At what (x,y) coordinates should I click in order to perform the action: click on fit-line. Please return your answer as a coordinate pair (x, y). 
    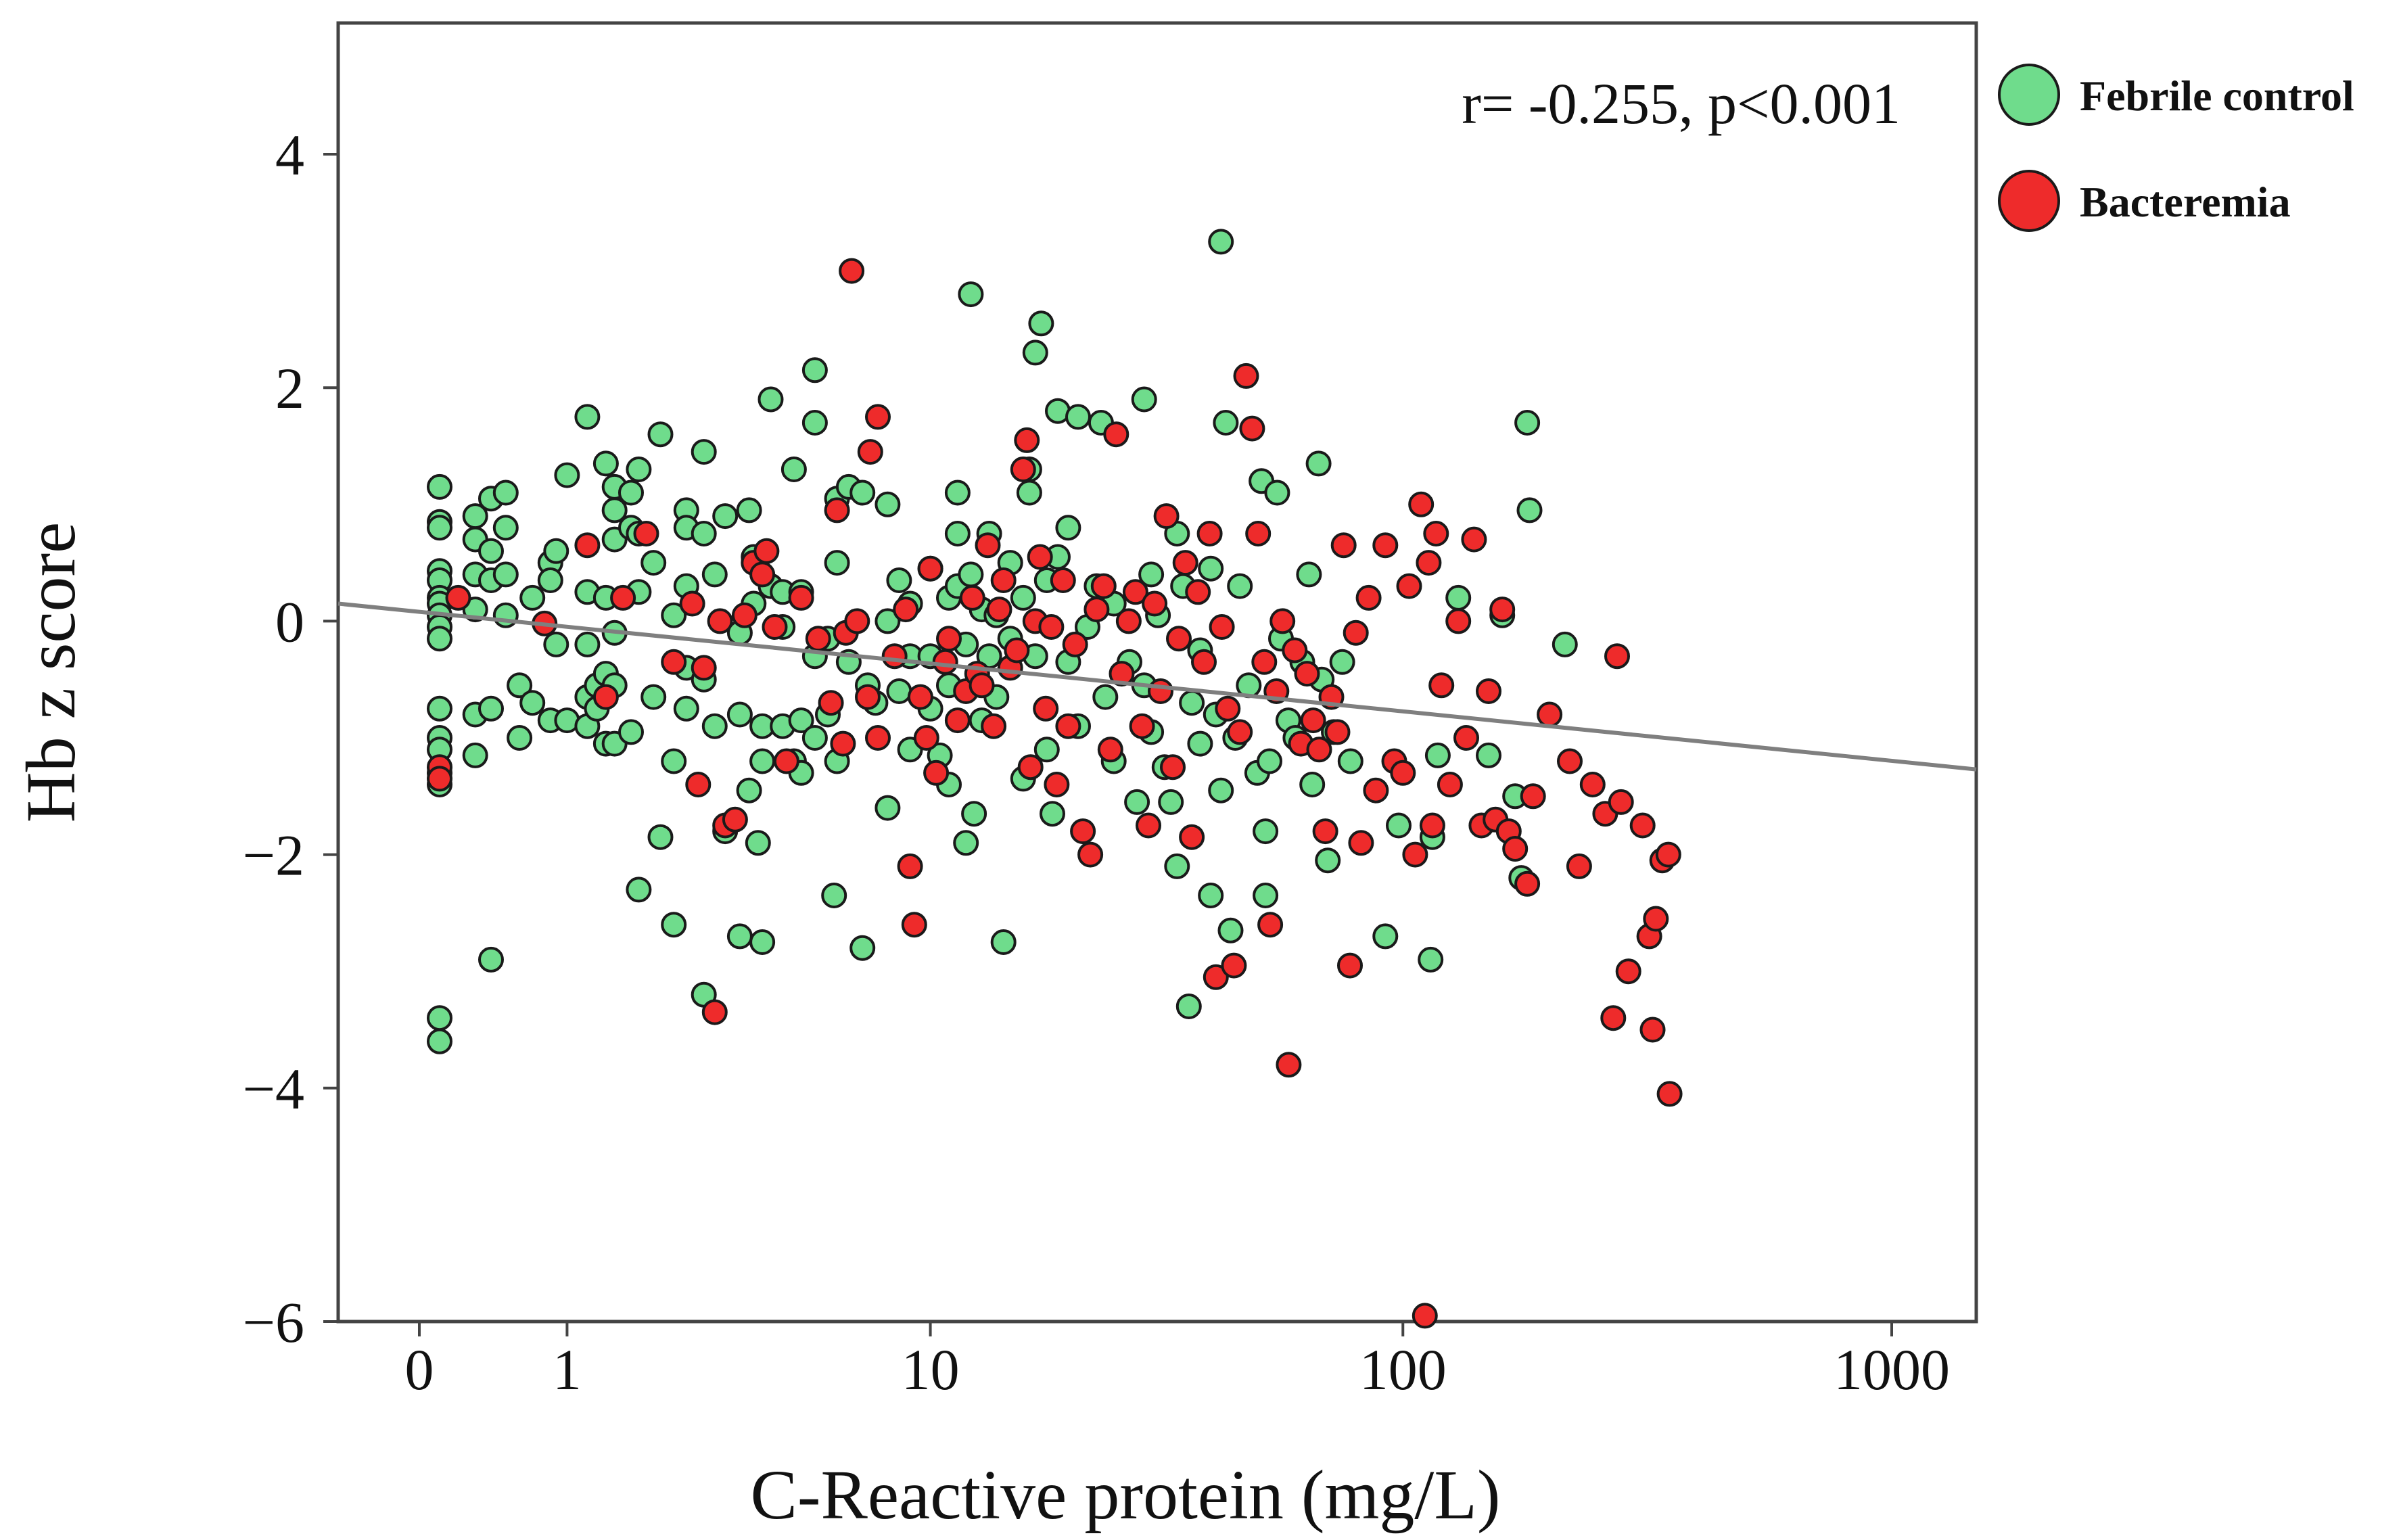
    Looking at the image, I should click on (1157, 686).